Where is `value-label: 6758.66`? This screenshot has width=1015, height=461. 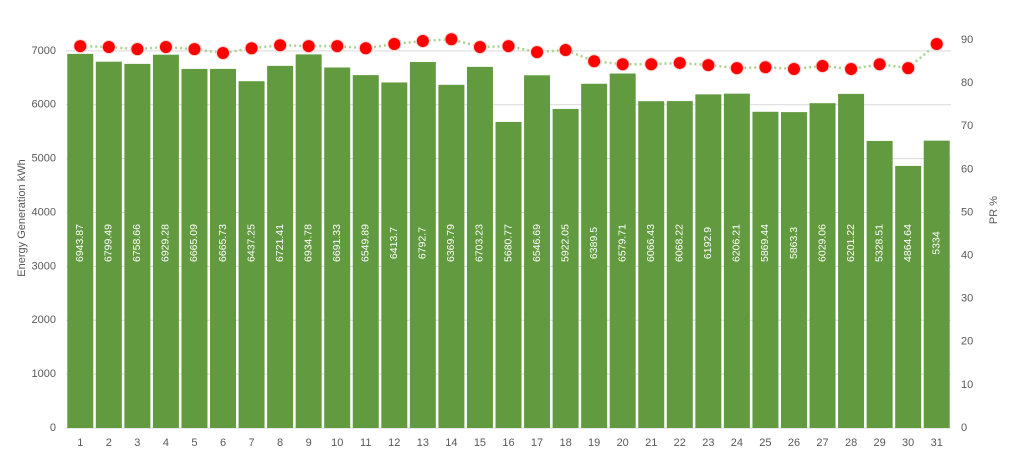
value-label: 6758.66 is located at coordinates (137, 243).